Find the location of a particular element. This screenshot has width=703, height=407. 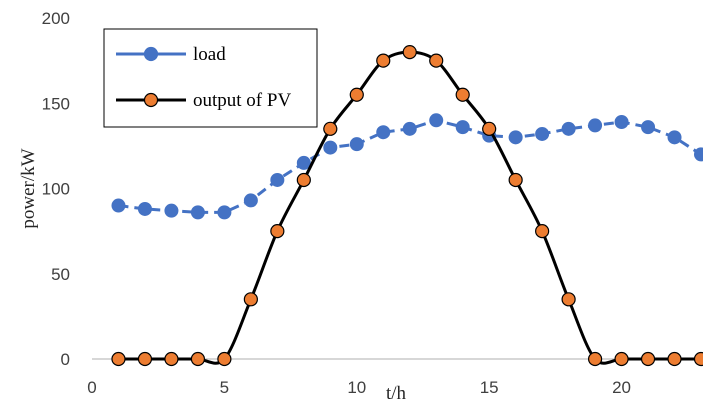

legend-items: load output of PV is located at coordinates (203, 77).